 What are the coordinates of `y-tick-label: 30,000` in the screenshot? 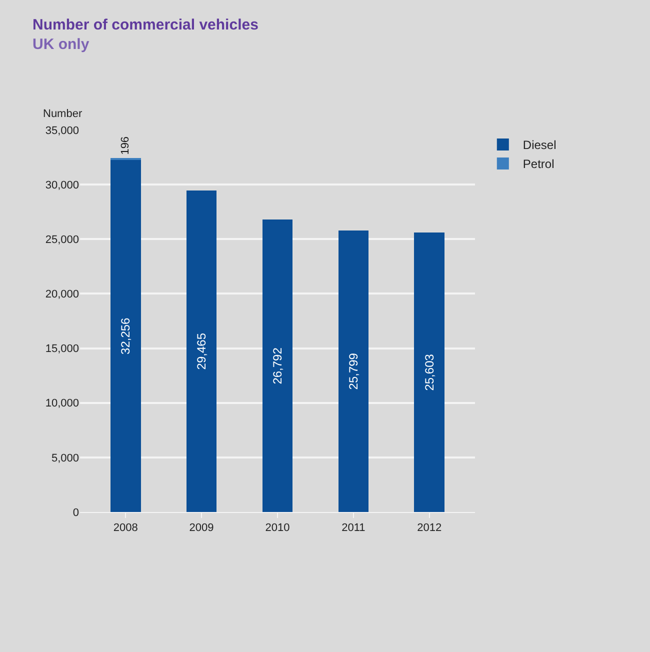 It's located at (62, 185).